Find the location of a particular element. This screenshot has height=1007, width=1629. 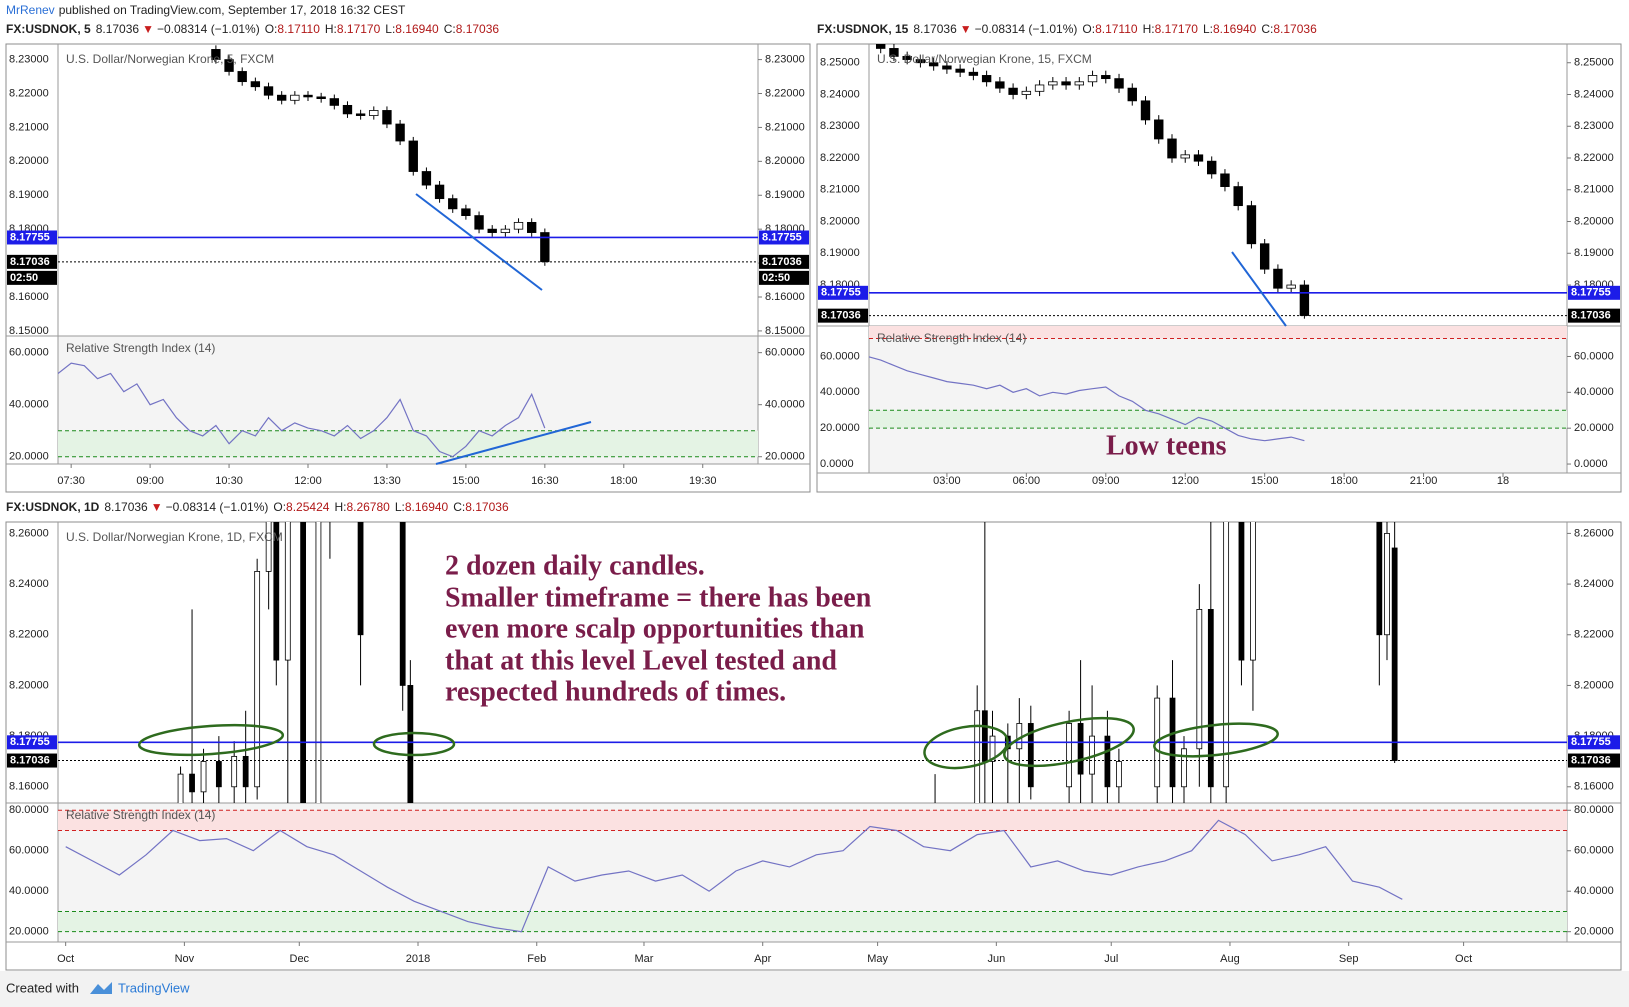

x-tick-label: 06:00 is located at coordinates (1027, 481).